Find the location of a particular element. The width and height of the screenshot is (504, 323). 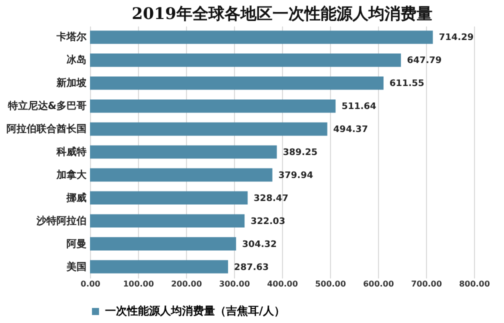

x-tick-label: 300.00 is located at coordinates (234, 284).